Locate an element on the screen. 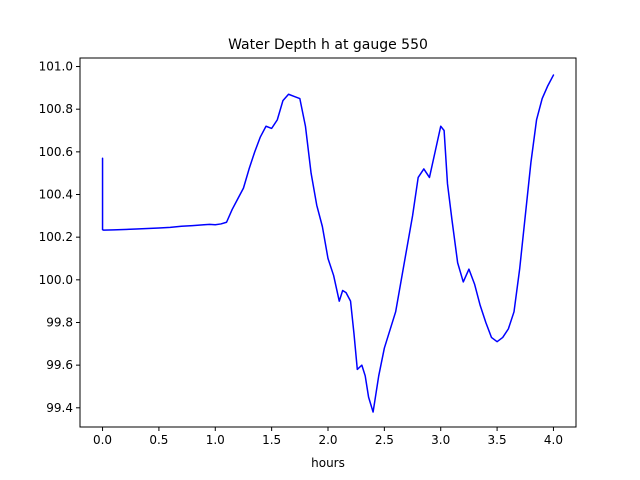  x-tick-label: 2.5 is located at coordinates (384, 440).